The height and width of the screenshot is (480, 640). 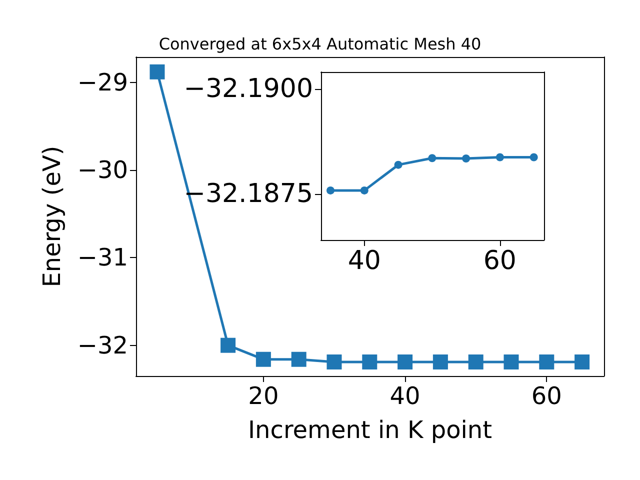 I want to click on y-tick-label: −32.1900, so click(x=248, y=89).